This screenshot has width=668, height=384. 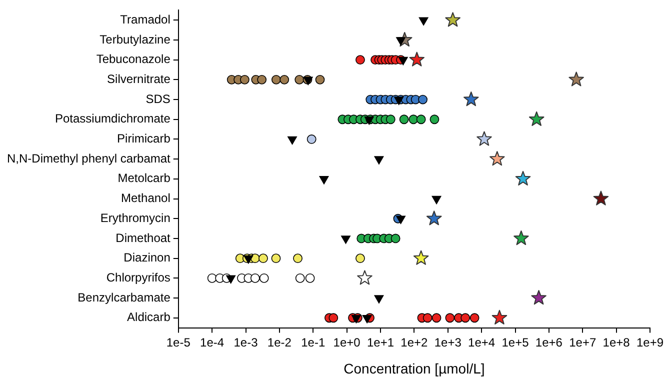 I want to click on x-tick-label: 1e+7, so click(x=582, y=342).